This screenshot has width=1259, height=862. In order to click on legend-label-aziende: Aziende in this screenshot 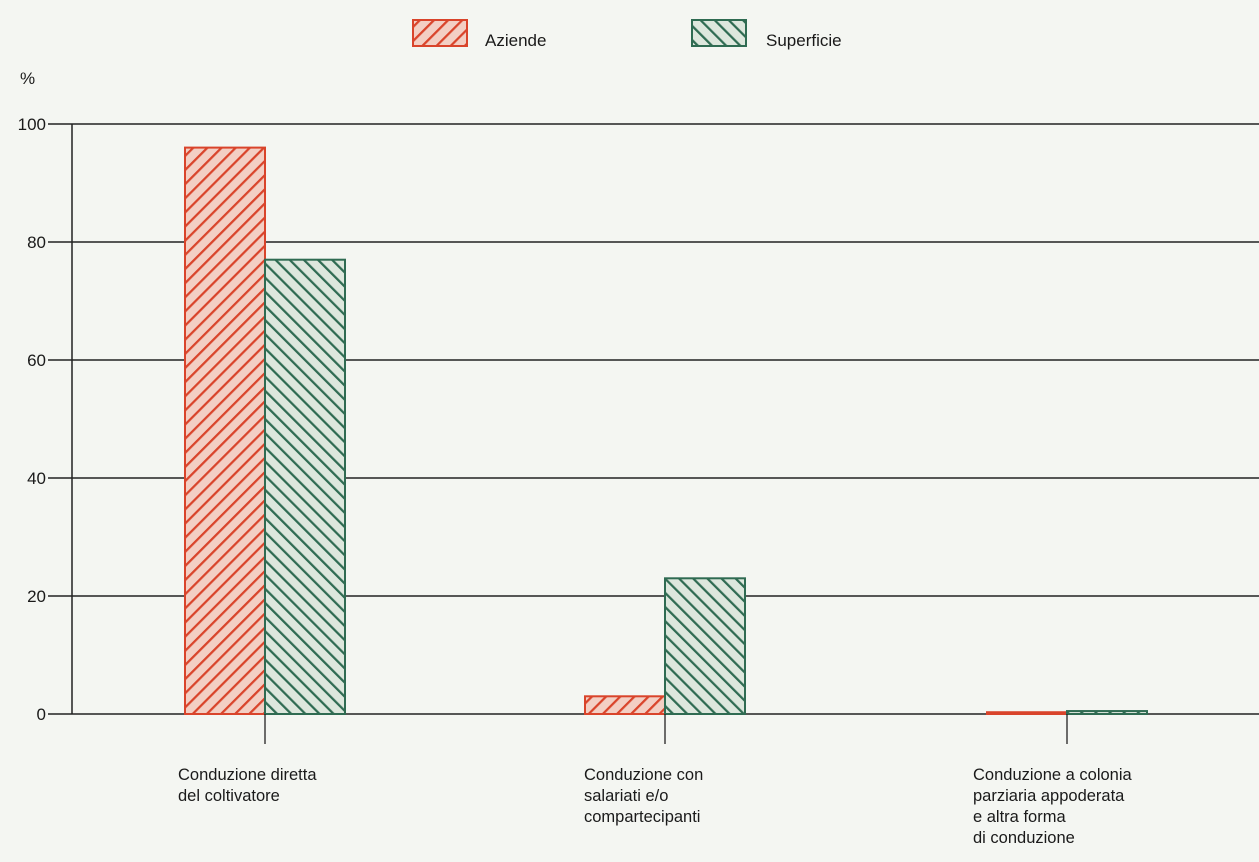, I will do `click(515, 40)`.